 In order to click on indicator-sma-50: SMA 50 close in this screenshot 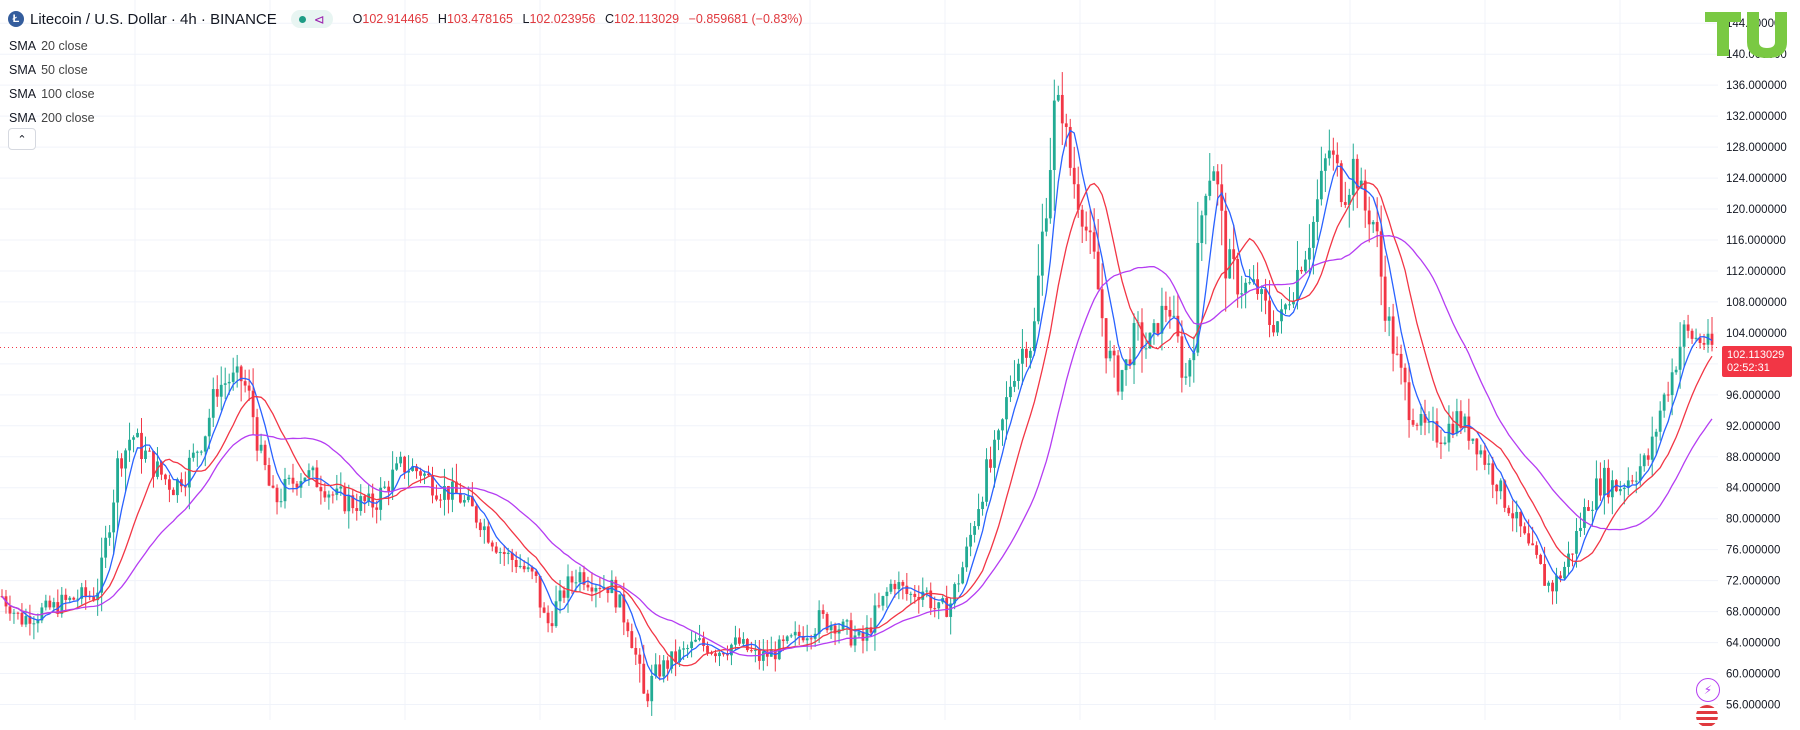, I will do `click(48, 70)`.